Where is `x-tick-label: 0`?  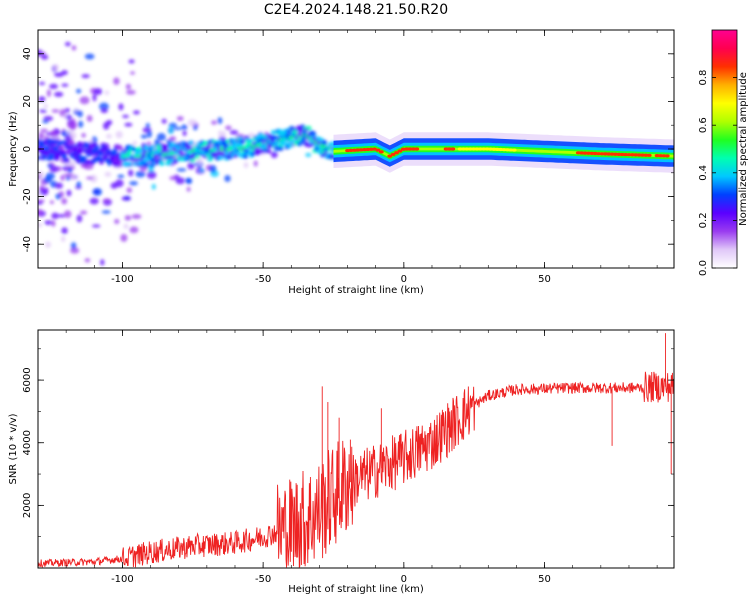 x-tick-label: 0 is located at coordinates (404, 579).